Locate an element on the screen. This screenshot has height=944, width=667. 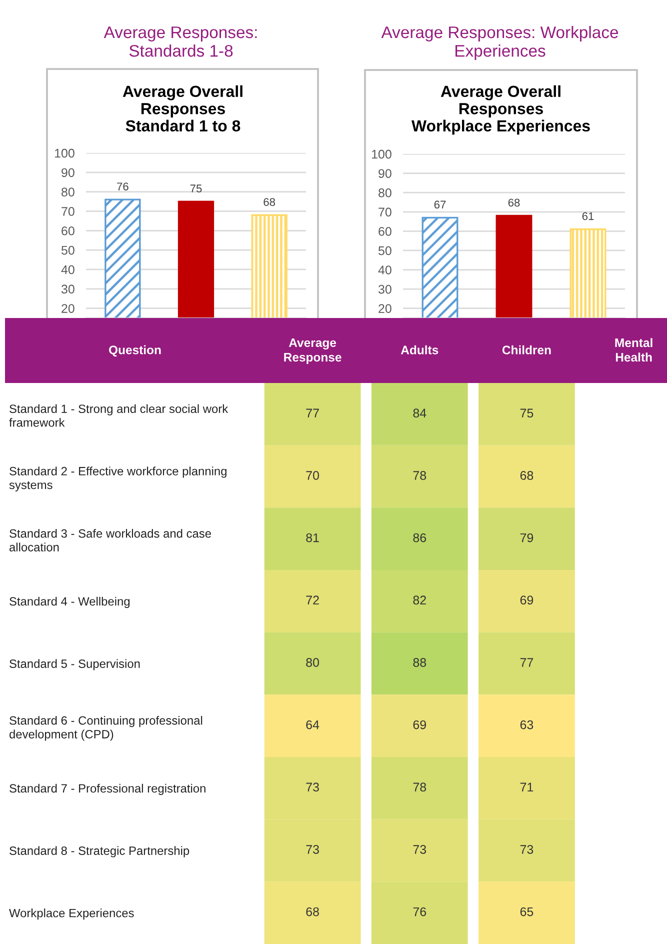
x-tick-label: Children is located at coordinates (526, 349).